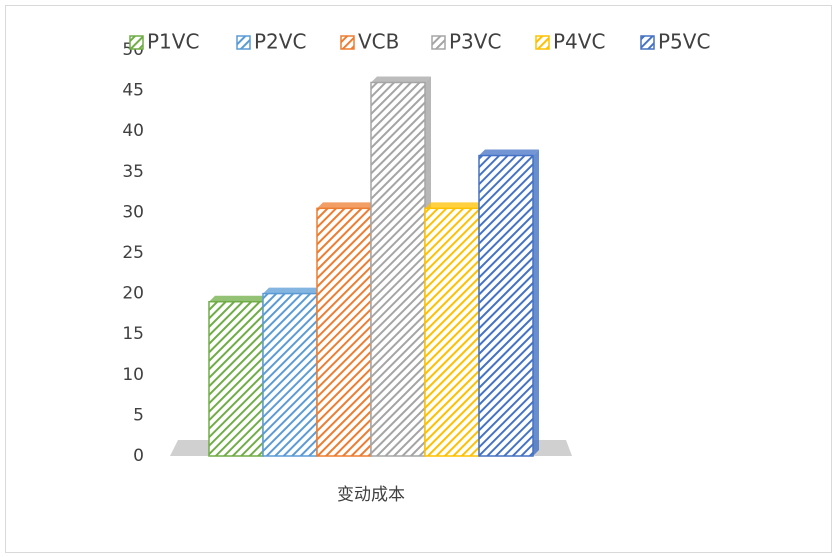 The image size is (833, 557). Describe the element at coordinates (133, 131) in the screenshot. I see `y-tick-label: 40` at that location.